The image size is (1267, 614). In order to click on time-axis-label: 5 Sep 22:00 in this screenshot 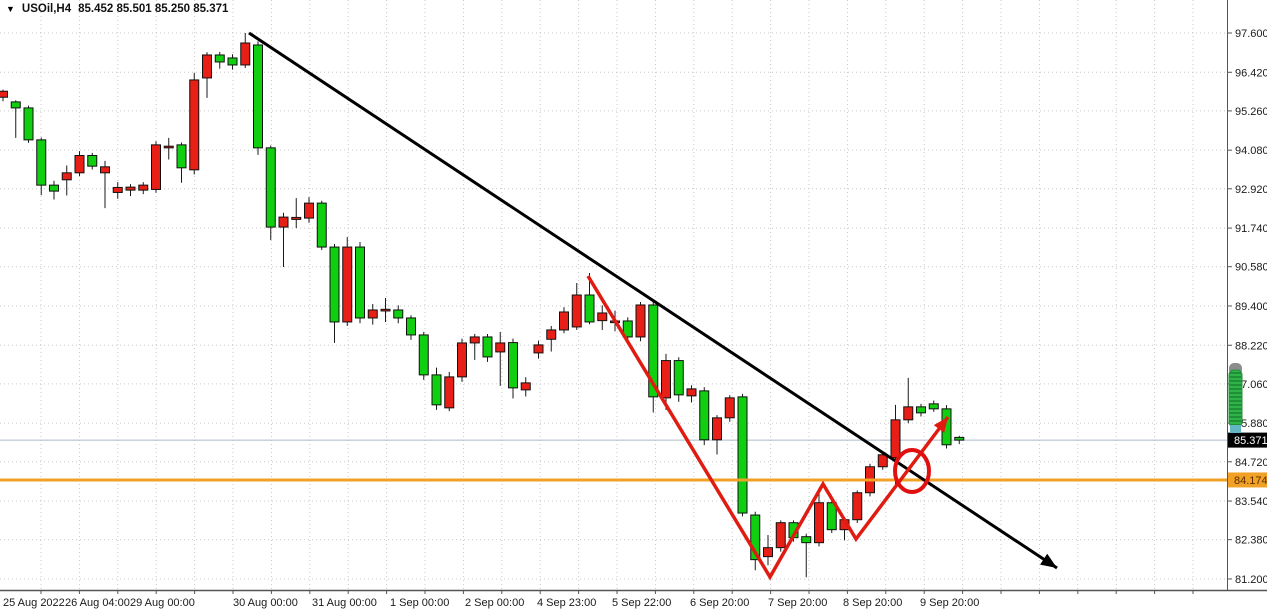, I will do `click(641, 603)`.